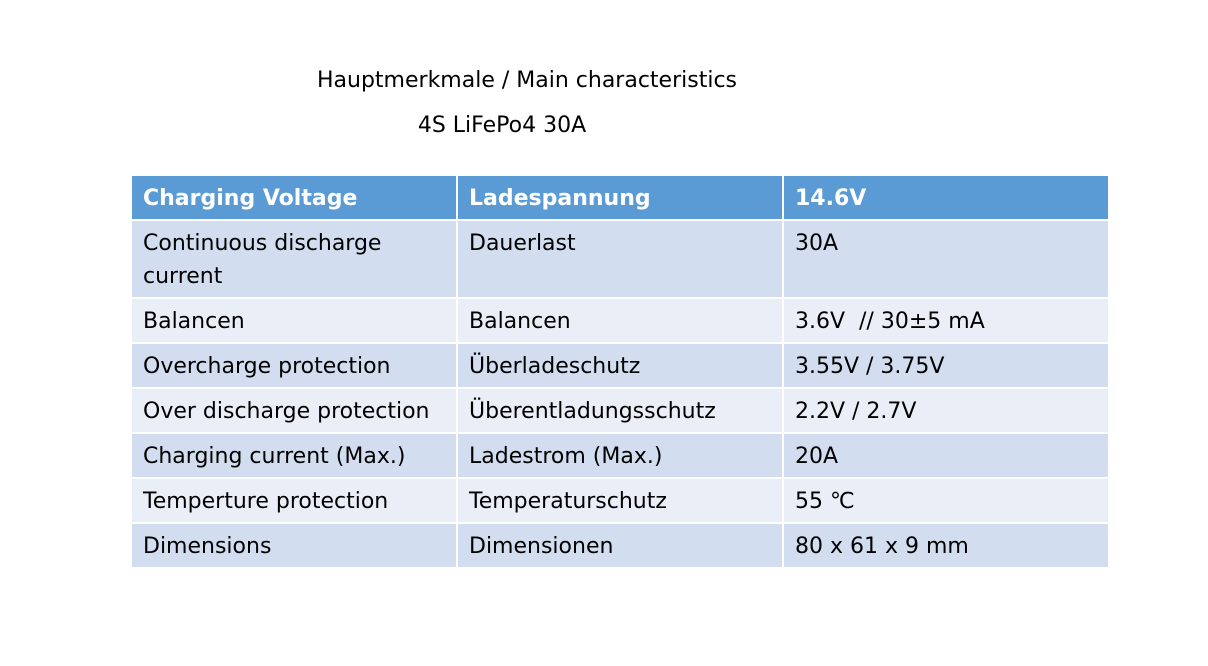  I want to click on header-cell: Ladespannung, so click(620, 197).